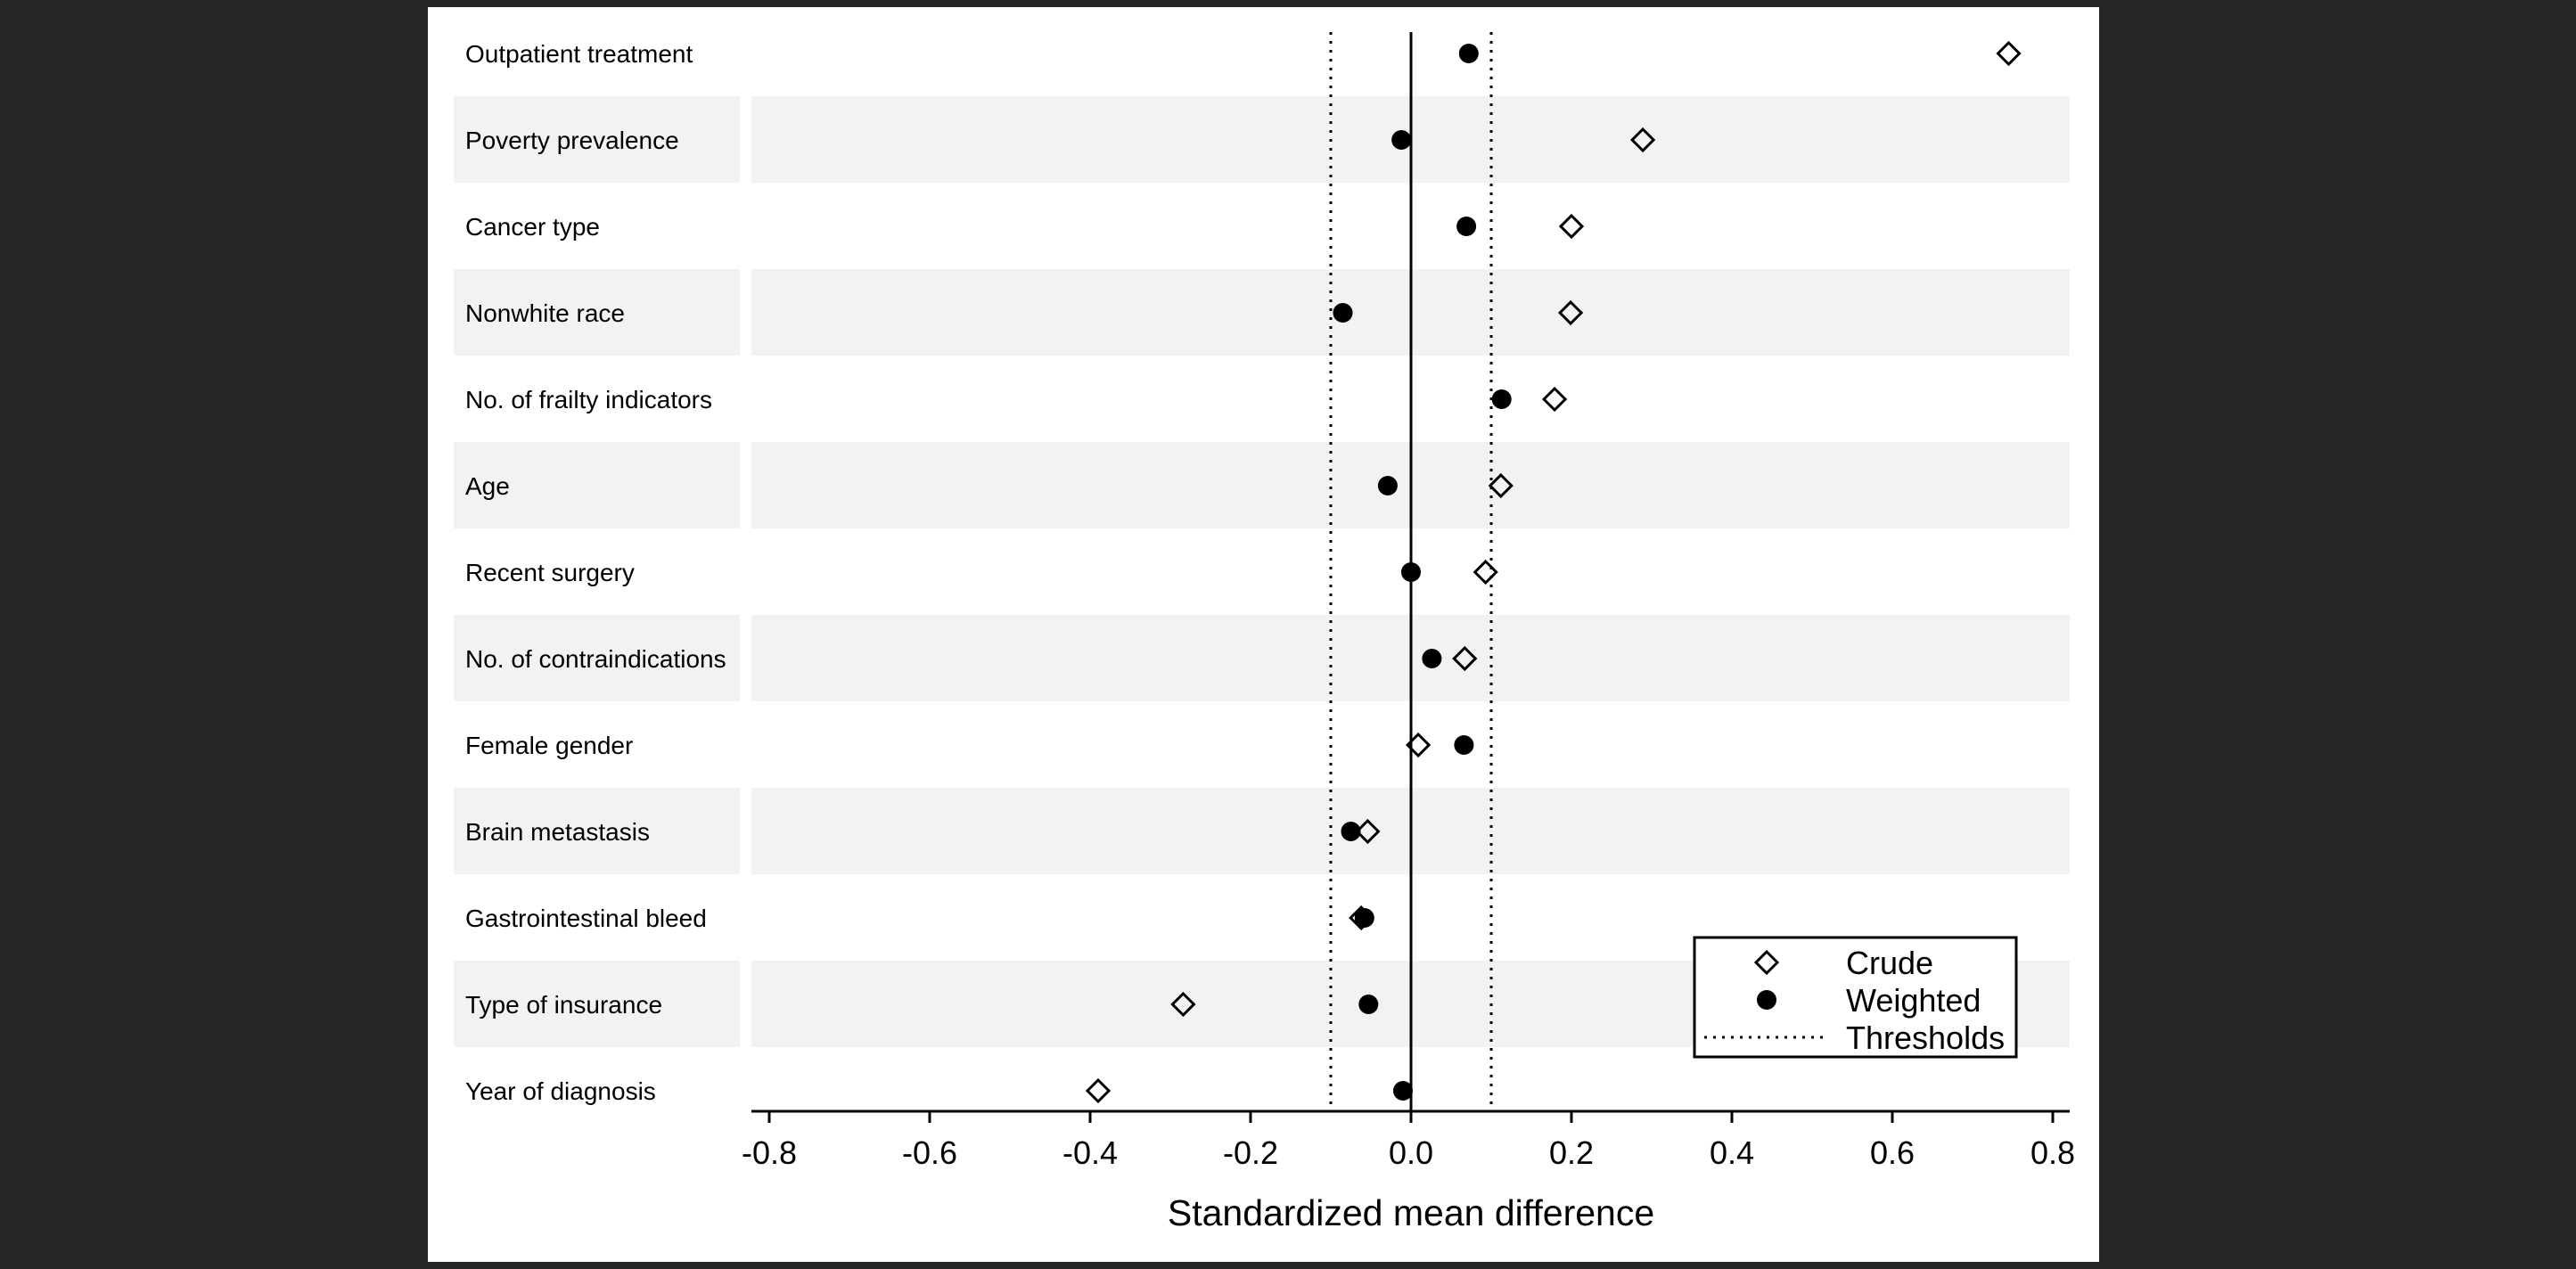  What do you see at coordinates (579, 54) in the screenshot?
I see `row-label: Outpatient treatment` at bounding box center [579, 54].